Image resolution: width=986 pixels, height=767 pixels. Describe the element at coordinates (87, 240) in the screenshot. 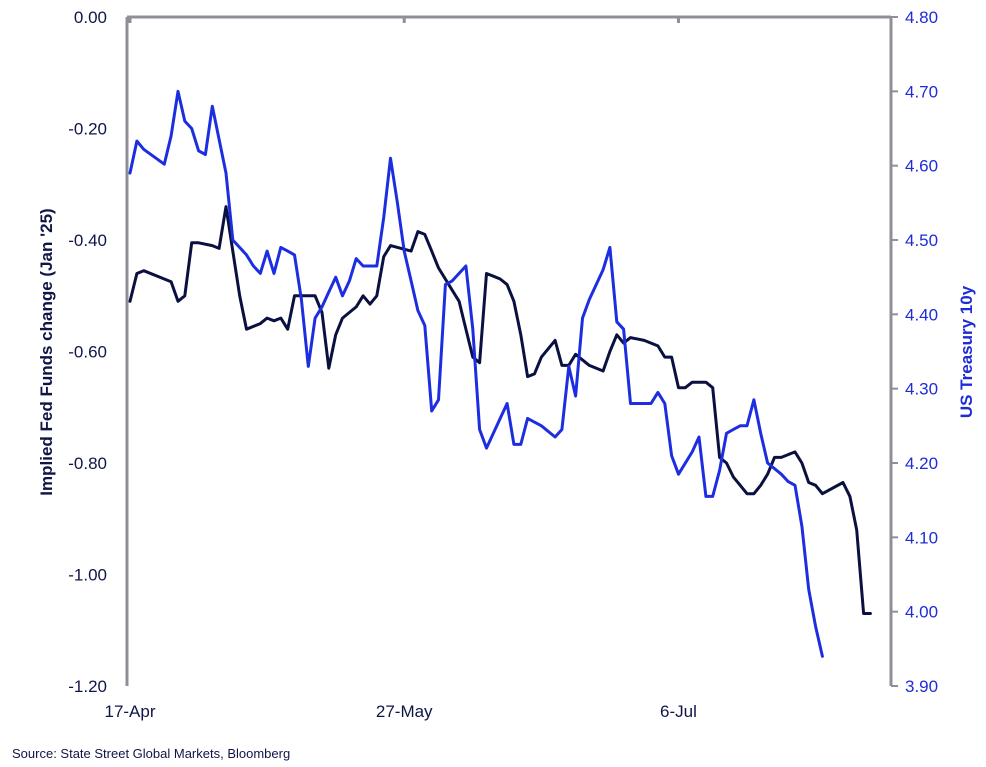

I see `y-left-tick-label: -0.40` at that location.